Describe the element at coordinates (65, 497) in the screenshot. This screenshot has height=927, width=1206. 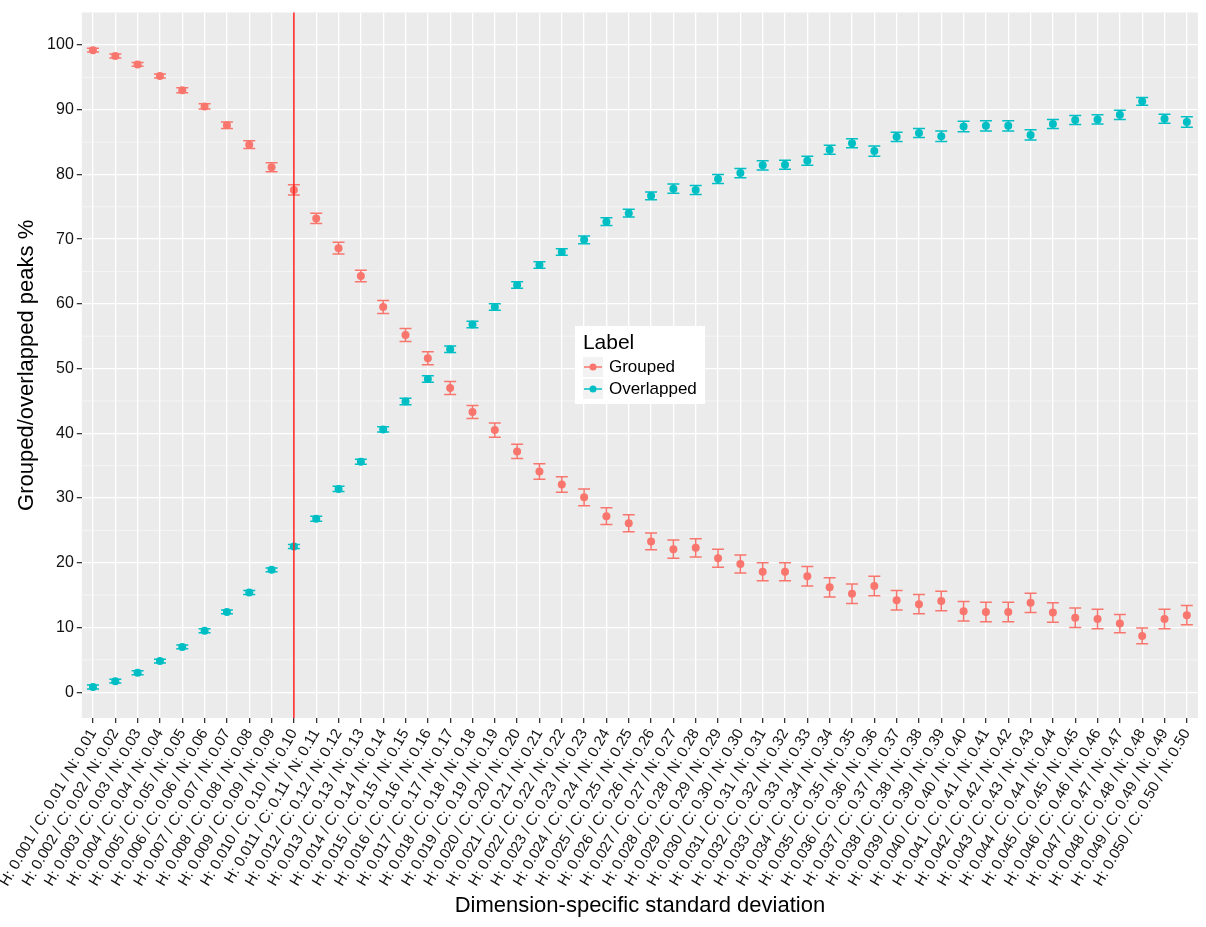
I see `y-tick-label: 30` at that location.